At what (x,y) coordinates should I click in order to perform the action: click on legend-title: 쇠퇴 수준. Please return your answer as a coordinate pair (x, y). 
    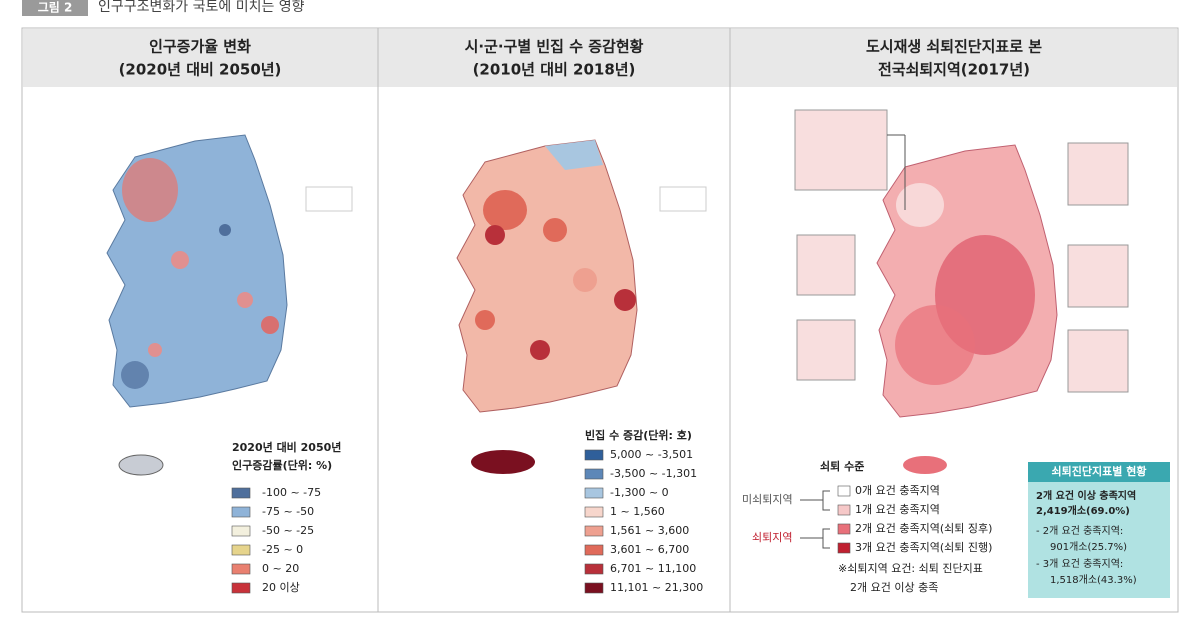
    Looking at the image, I should click on (842, 466).